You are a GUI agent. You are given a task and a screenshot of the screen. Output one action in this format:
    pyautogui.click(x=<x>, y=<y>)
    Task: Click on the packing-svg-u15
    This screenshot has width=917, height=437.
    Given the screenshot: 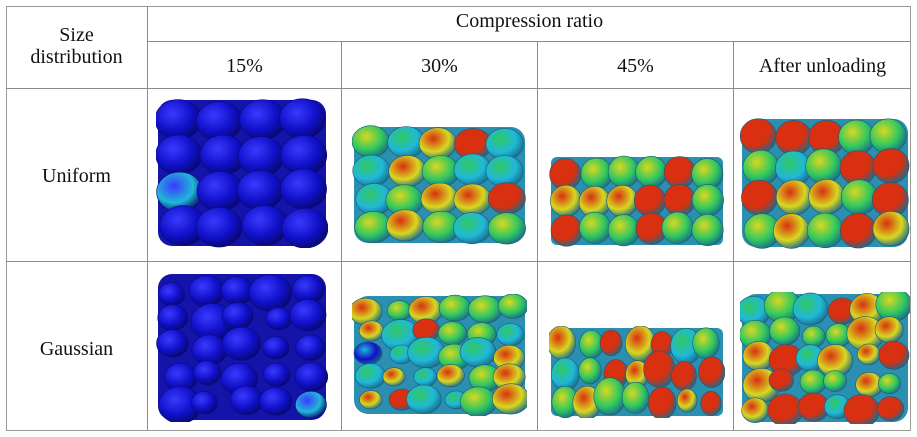 What is the action you would take?
    pyautogui.click(x=242, y=173)
    